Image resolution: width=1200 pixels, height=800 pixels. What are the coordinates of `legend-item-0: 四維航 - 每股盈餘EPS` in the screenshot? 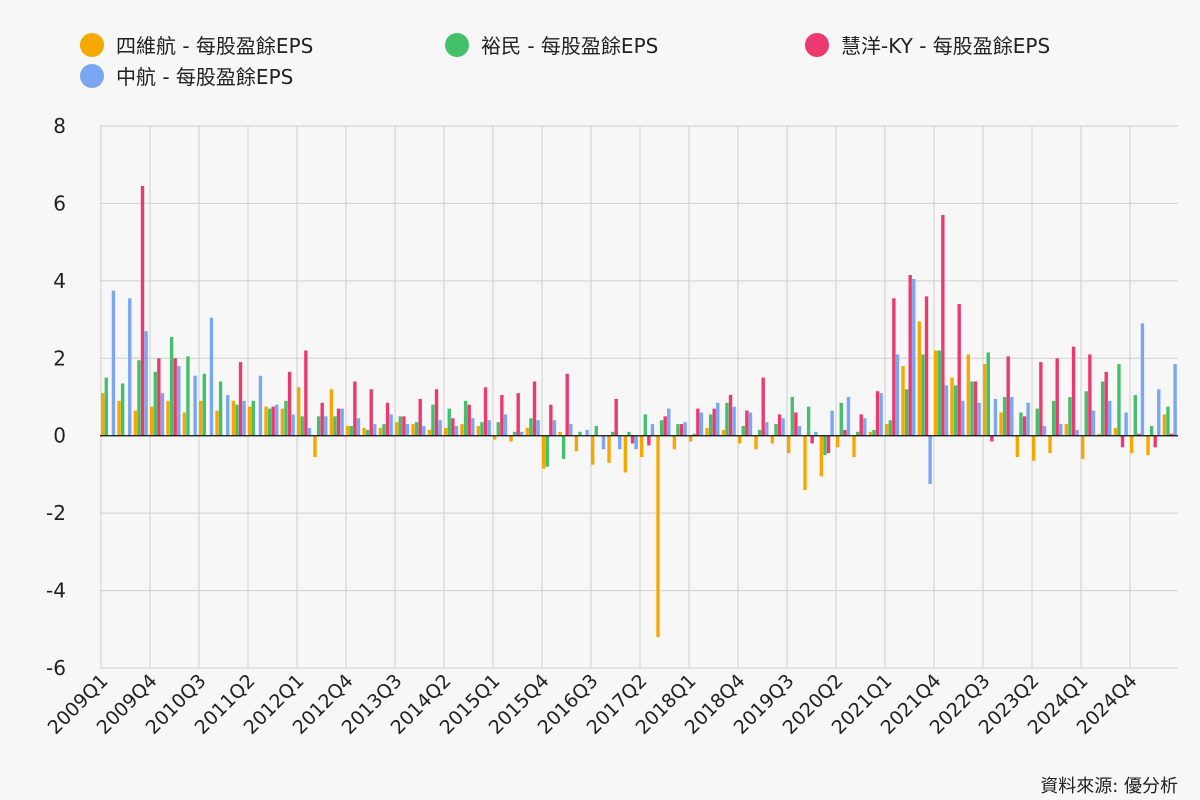 It's located at (196, 44).